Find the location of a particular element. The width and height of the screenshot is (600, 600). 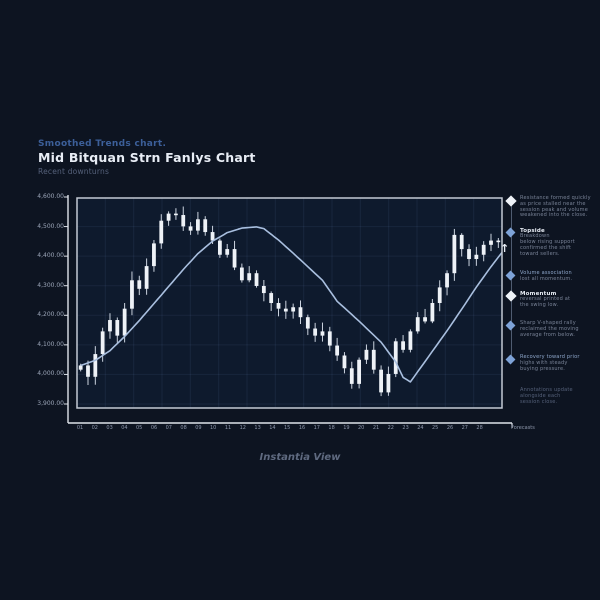

annotation-line: toward sellers. is located at coordinates (540, 253).